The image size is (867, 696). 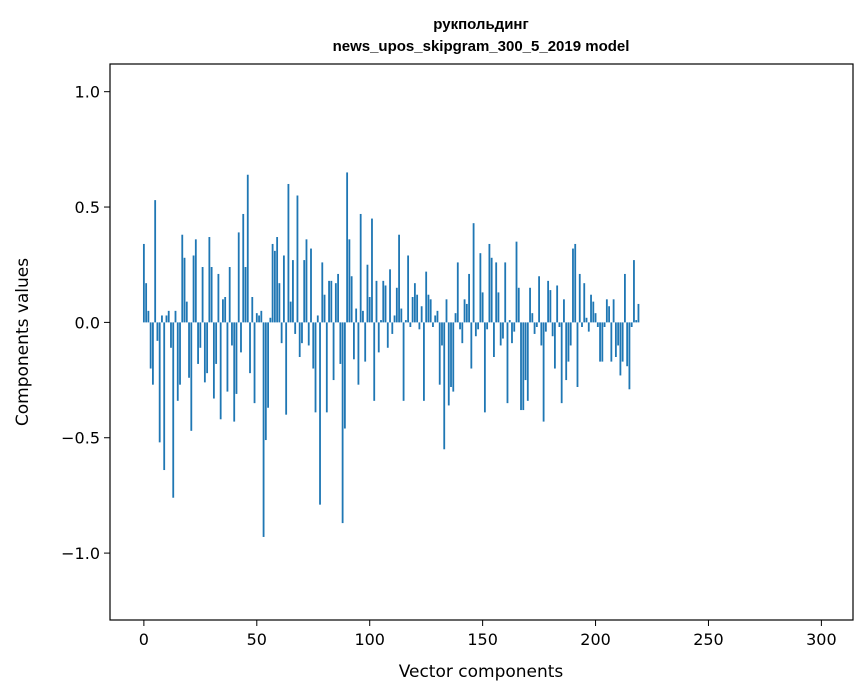 I want to click on y-tick-label: −1.0, so click(x=80, y=553).